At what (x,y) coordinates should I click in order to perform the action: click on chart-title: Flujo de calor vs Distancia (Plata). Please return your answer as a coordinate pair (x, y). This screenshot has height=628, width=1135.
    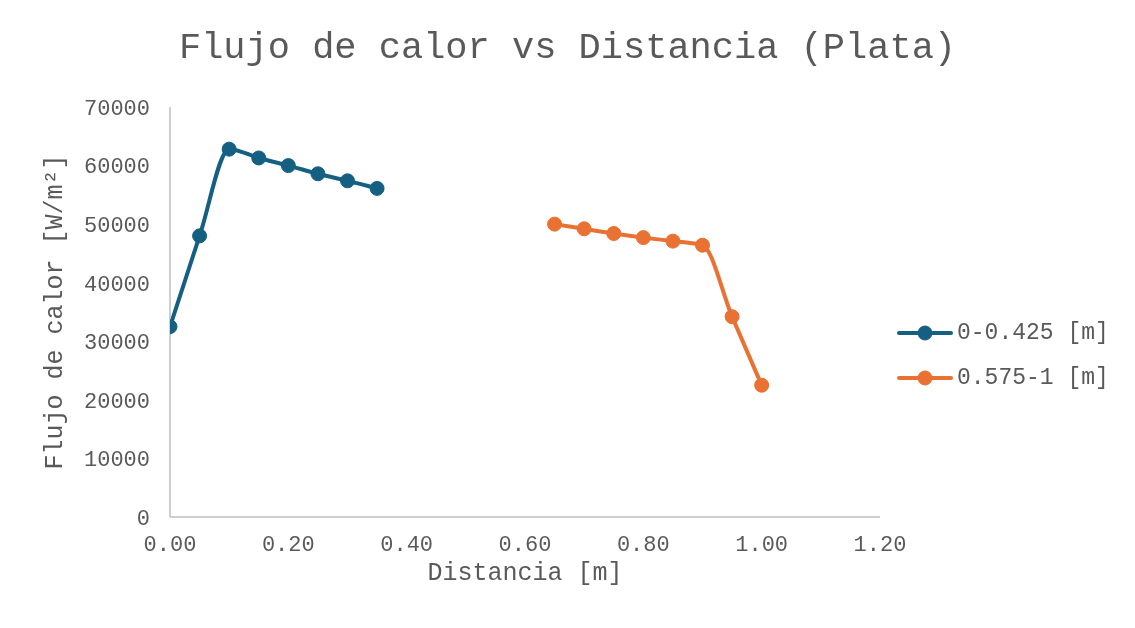
    Looking at the image, I should click on (567, 48).